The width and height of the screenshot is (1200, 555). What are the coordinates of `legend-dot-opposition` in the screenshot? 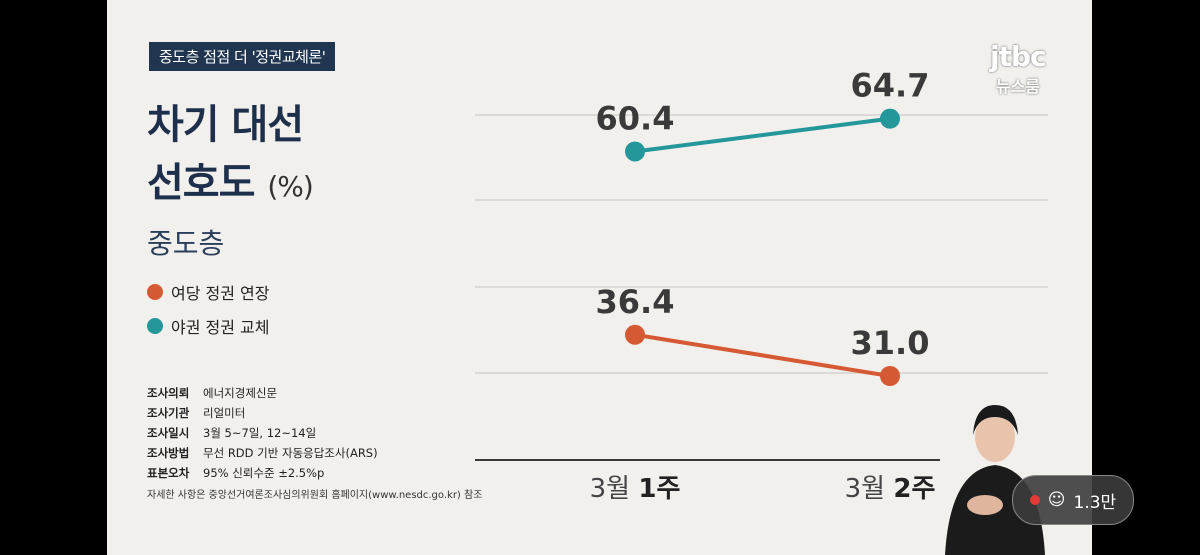 It's located at (155, 326).